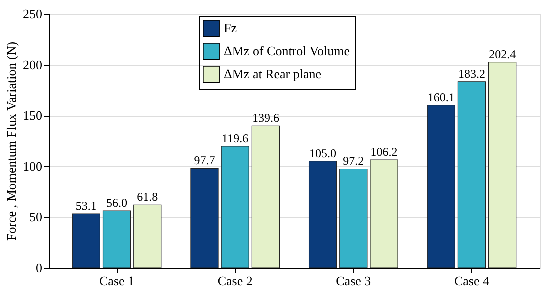  Describe the element at coordinates (384, 152) in the screenshot. I see `data-label: 106.2` at that location.